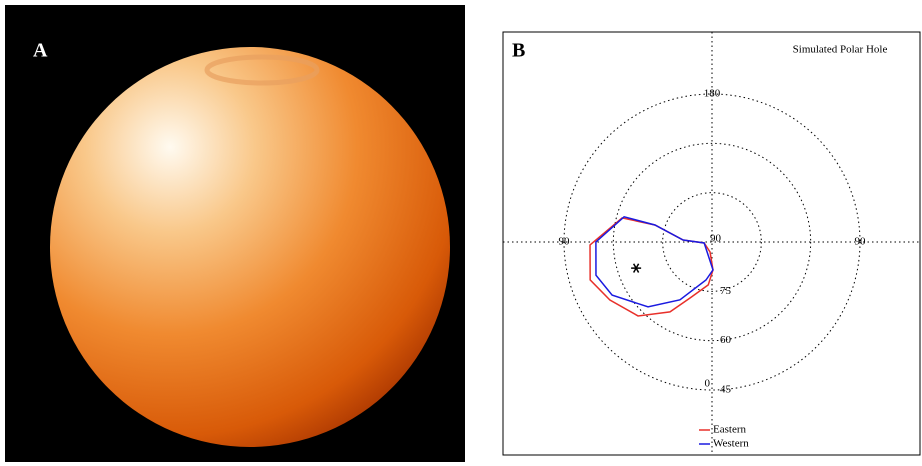  Describe the element at coordinates (262, 70) in the screenshot. I see `polar-spot` at that location.